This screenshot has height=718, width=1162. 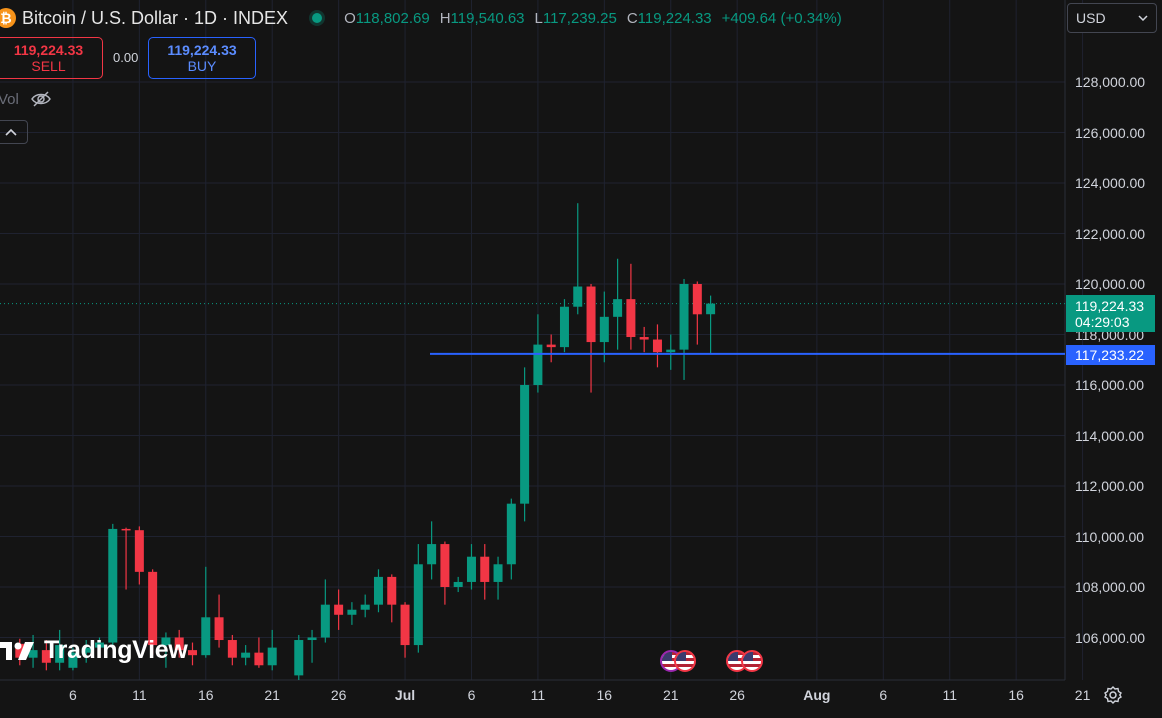 I want to click on last-price-tag: 119,224.33 04:29:03, so click(x=1110, y=313).